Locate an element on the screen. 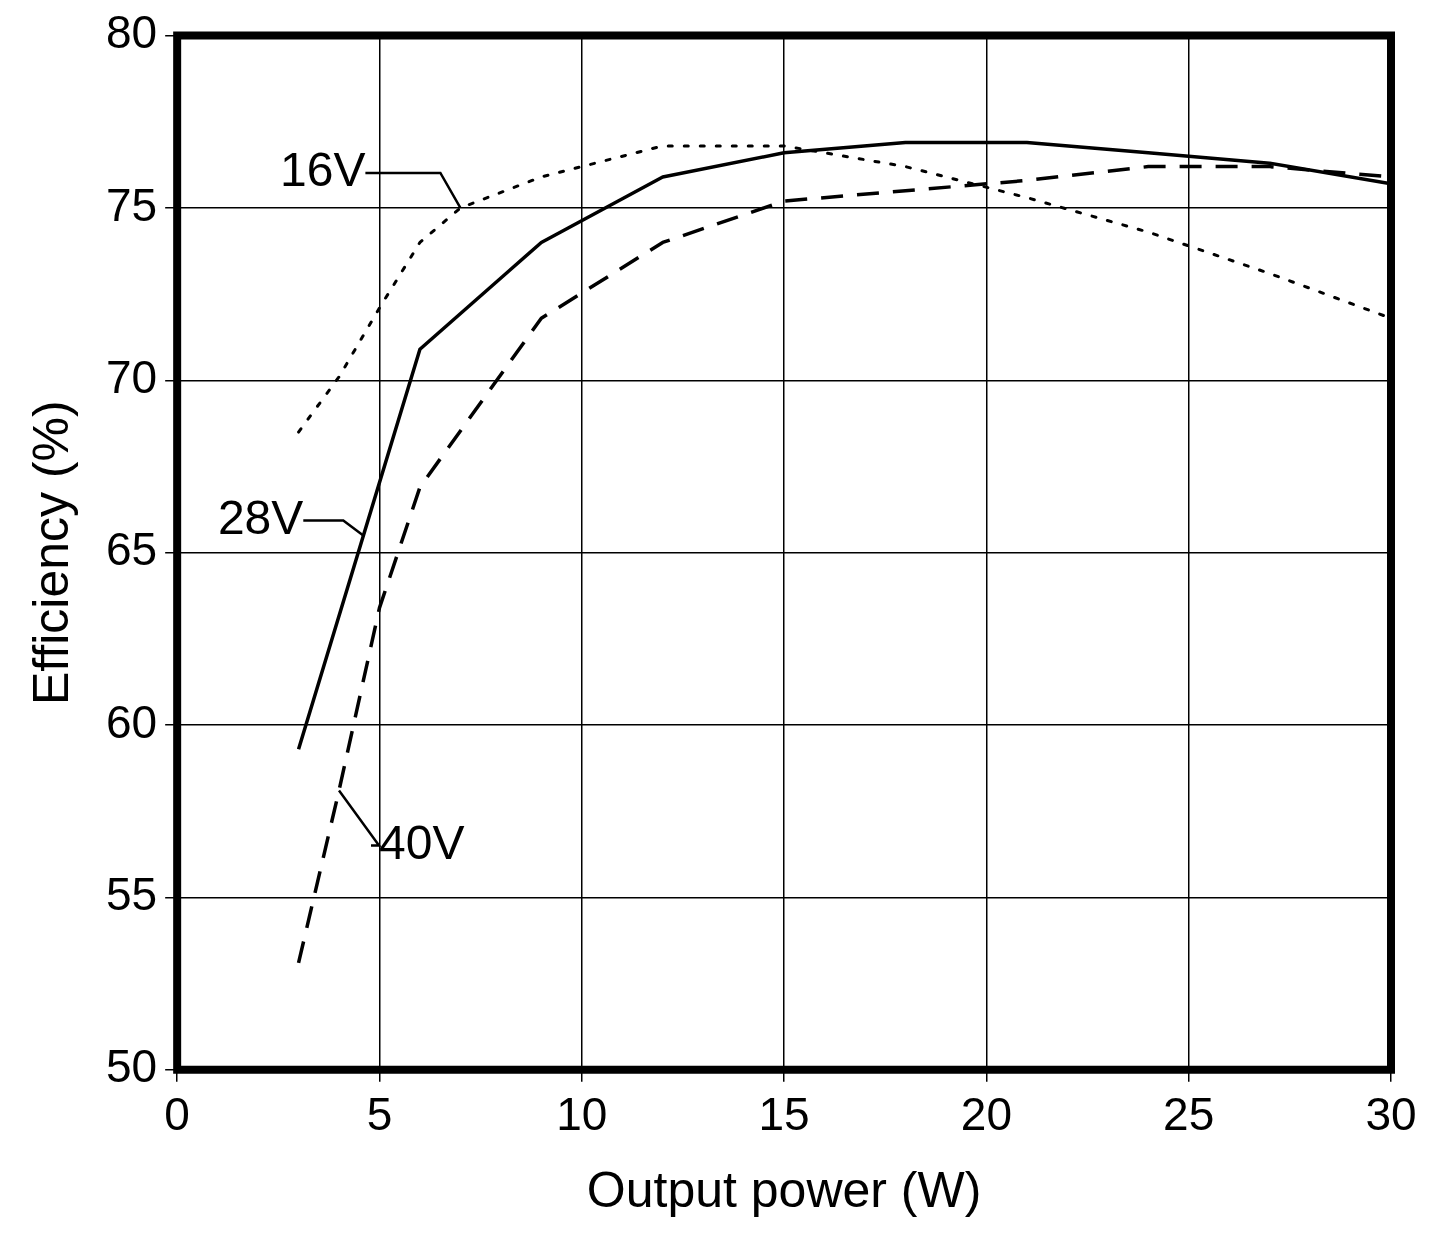 The width and height of the screenshot is (1429, 1237). x-tick-label: 15 is located at coordinates (784, 1114).